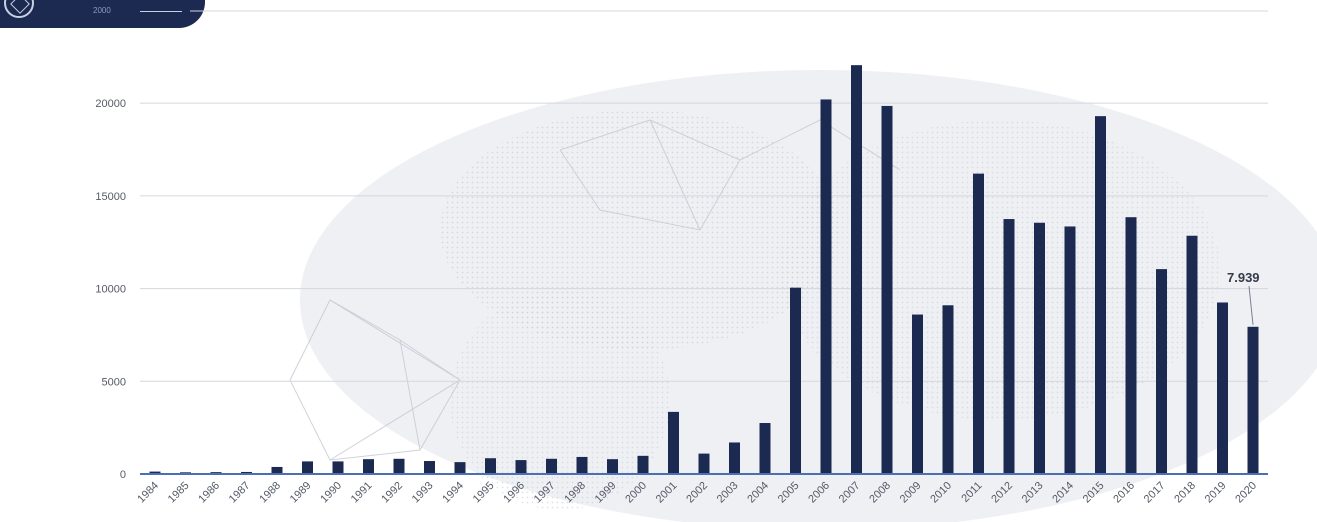  Describe the element at coordinates (1192, 354) in the screenshot. I see `bar-2018` at that location.